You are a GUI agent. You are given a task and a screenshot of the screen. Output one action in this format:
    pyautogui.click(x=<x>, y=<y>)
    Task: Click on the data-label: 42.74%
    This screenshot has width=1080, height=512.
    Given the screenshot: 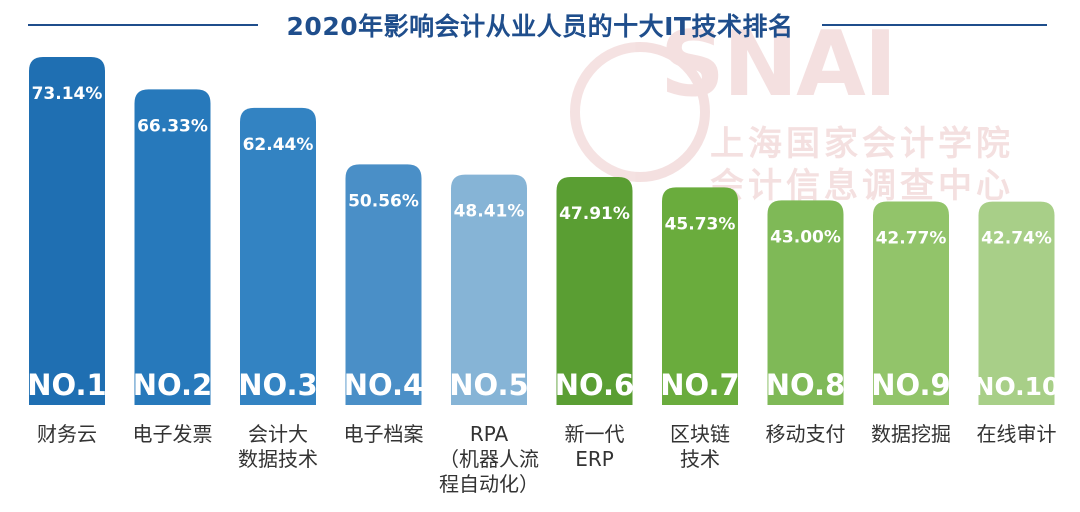 What is the action you would take?
    pyautogui.click(x=1016, y=239)
    